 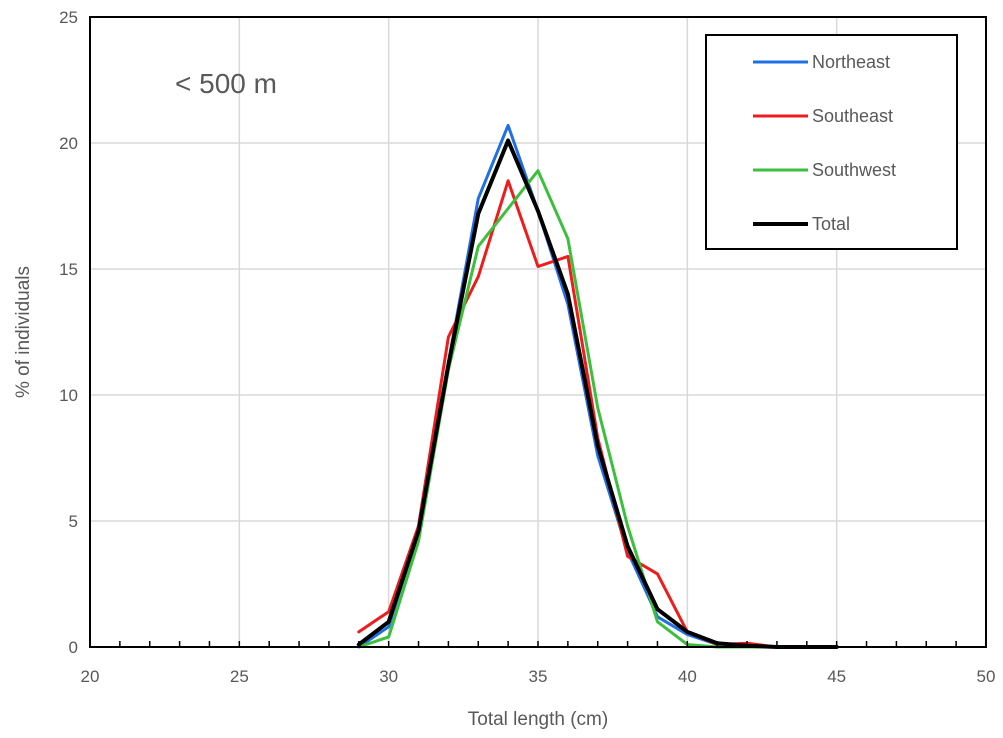 I want to click on y-tick-label: 5, so click(x=73, y=521).